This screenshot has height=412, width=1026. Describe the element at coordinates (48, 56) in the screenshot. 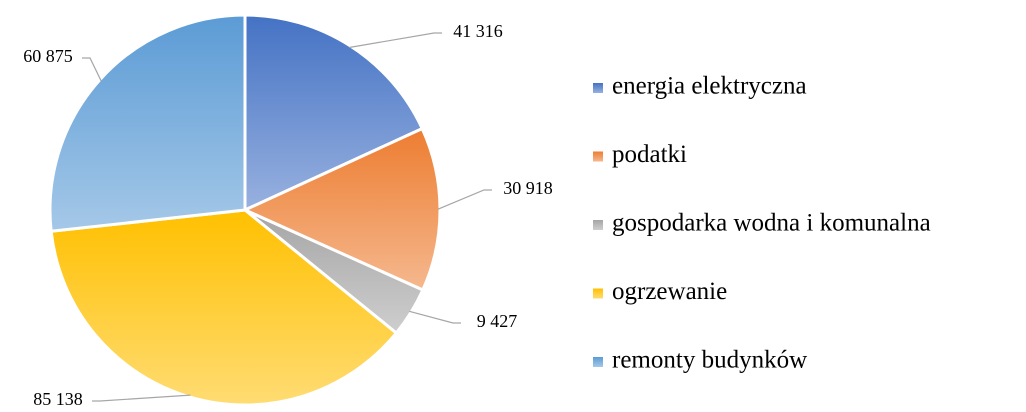

I see `data-label: 60 875` at that location.